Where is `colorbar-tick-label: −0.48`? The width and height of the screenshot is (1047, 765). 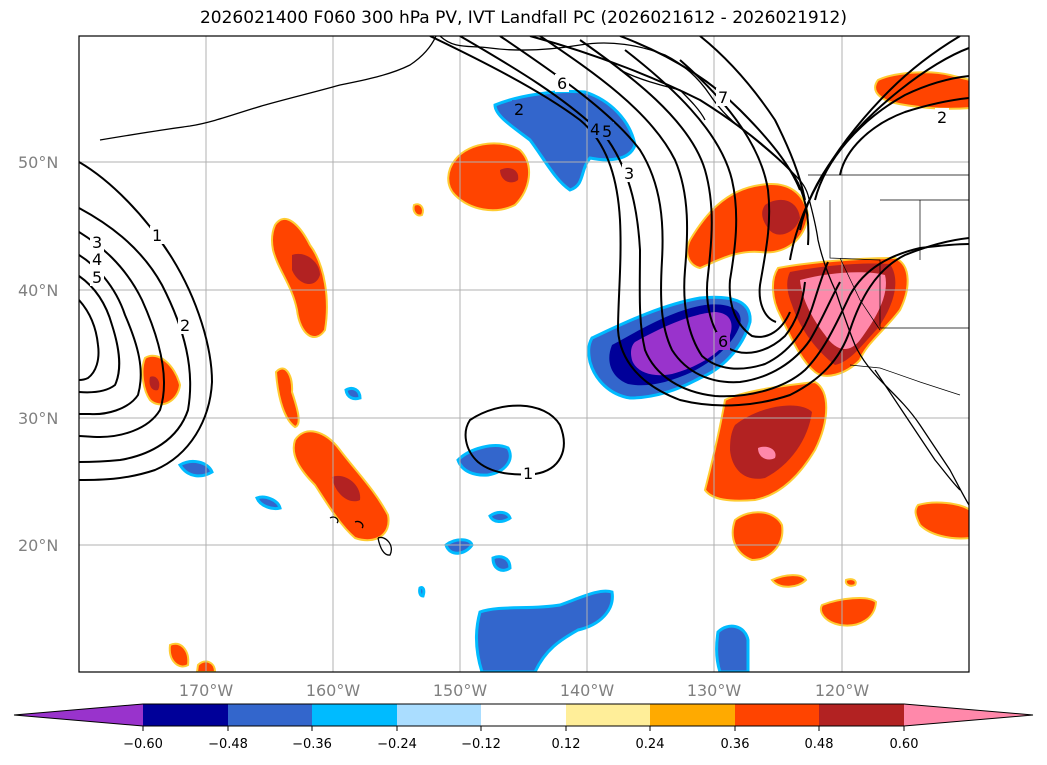
colorbar-tick-label: −0.48 is located at coordinates (228, 744).